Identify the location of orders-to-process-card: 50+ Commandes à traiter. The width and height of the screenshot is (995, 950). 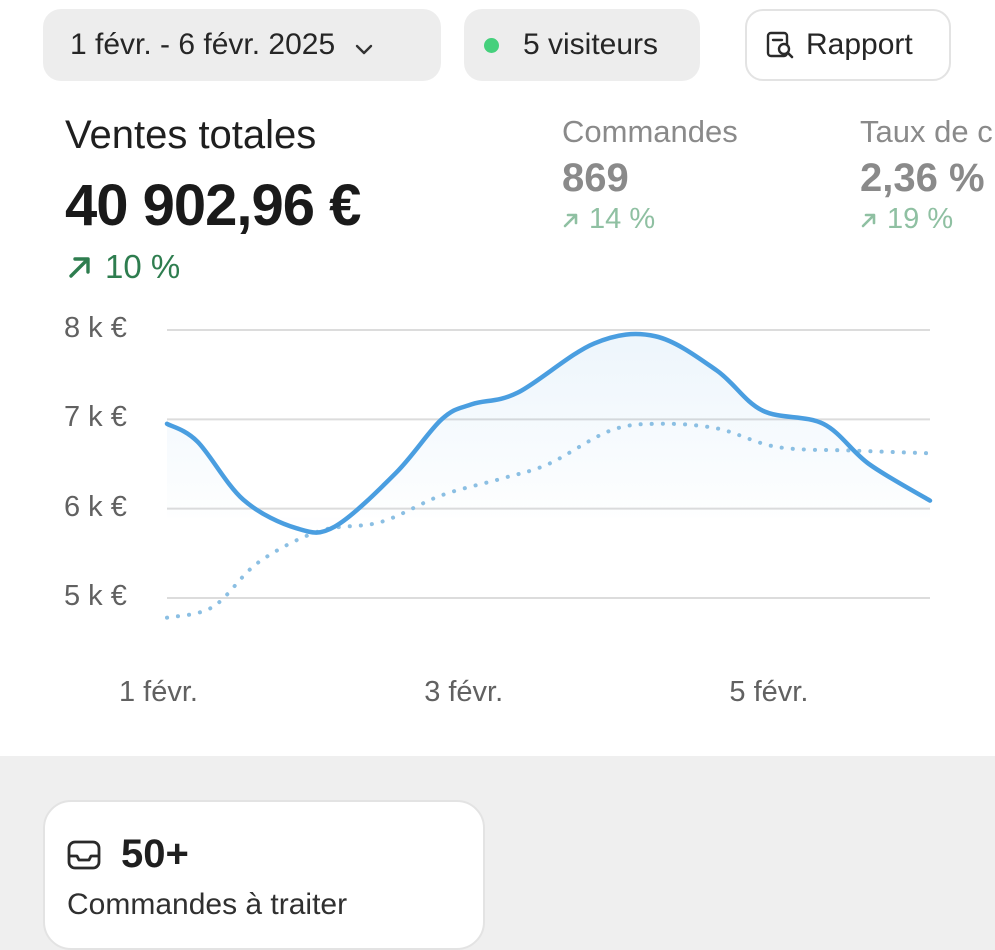
(264, 875).